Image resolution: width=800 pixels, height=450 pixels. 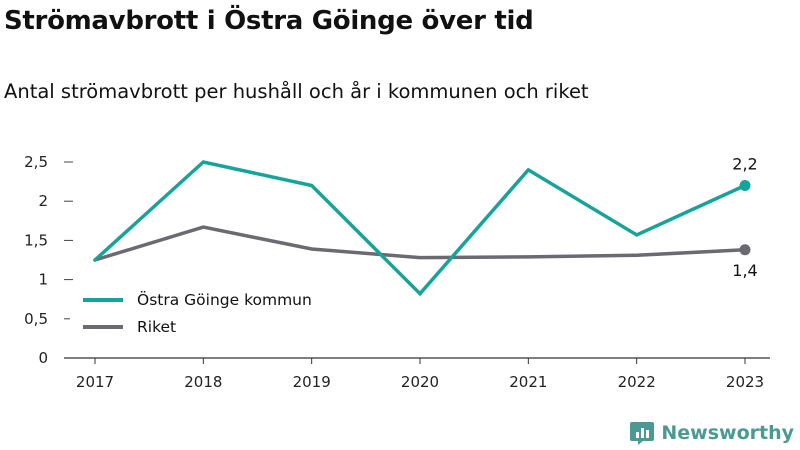 I want to click on y-tick-label: 2,5, so click(x=36, y=162).